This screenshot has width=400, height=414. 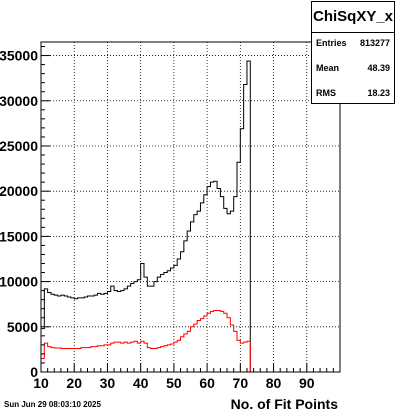 What do you see at coordinates (25, 213) in the screenshot?
I see `y-axis: 0 5000 10000 15000 20000 25000 30000 35000` at bounding box center [25, 213].